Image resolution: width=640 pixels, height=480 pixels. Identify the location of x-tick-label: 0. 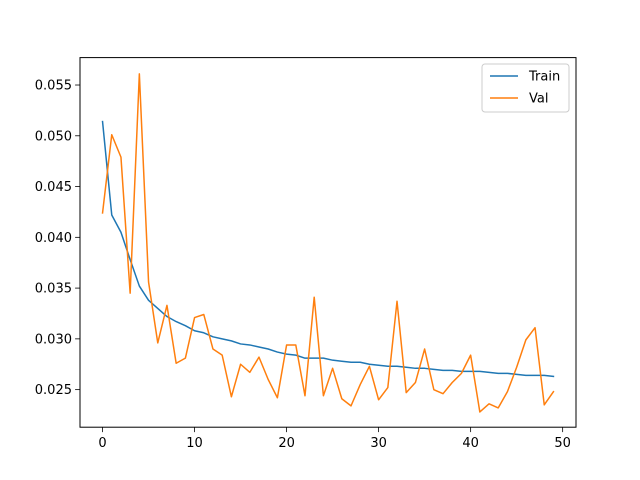
(102, 443).